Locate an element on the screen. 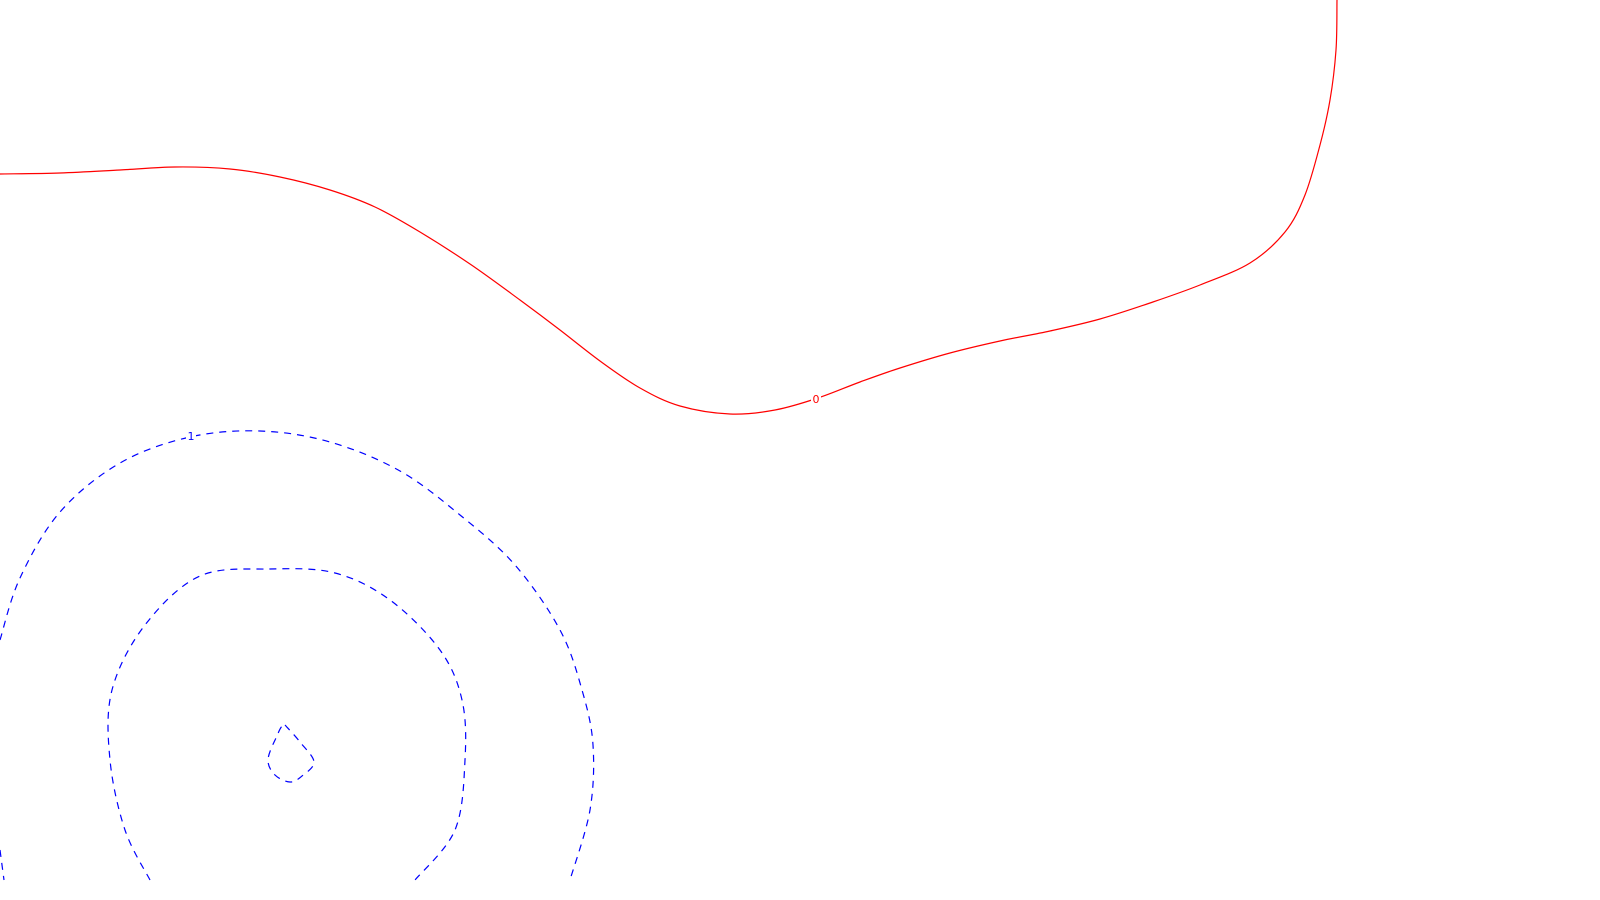 Image resolution: width=1600 pixels, height=900 pixels. contour-label-level-0: 0 is located at coordinates (816, 399).